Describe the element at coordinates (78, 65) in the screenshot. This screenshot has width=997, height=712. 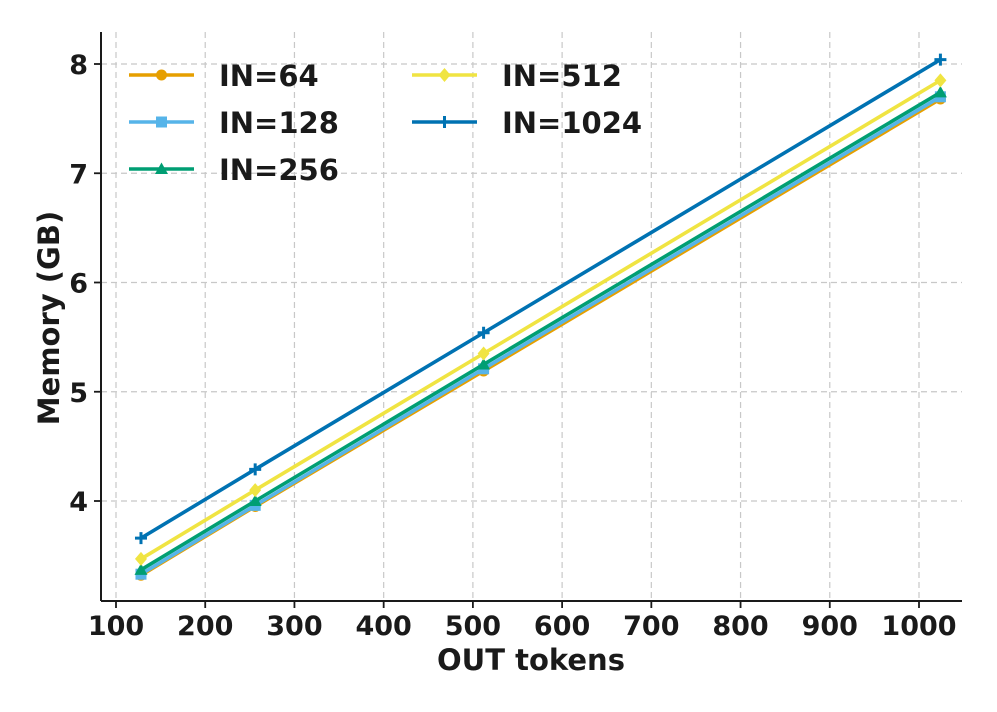
I see `y-tick-label: 8` at that location.